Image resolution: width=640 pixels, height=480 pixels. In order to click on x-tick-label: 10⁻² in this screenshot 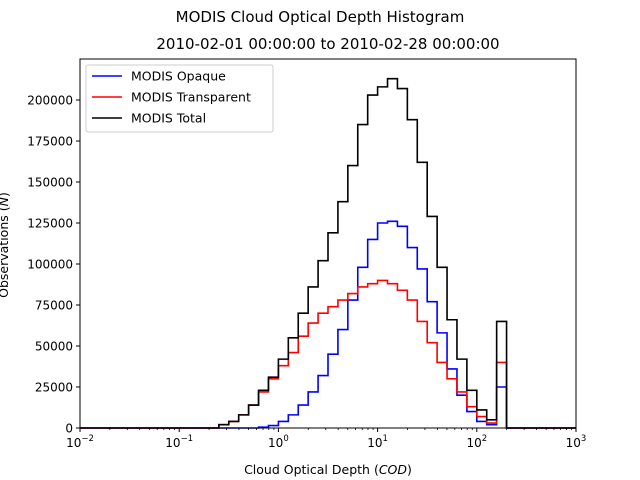, I will do `click(80, 442)`.